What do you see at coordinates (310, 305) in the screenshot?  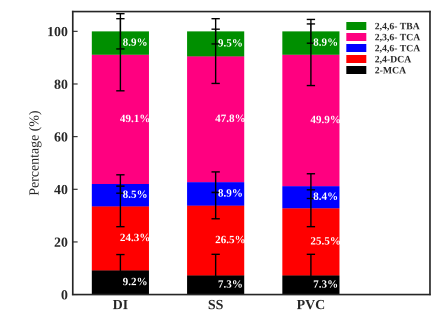 I see `x-tick-label: PVC` at bounding box center [310, 305].